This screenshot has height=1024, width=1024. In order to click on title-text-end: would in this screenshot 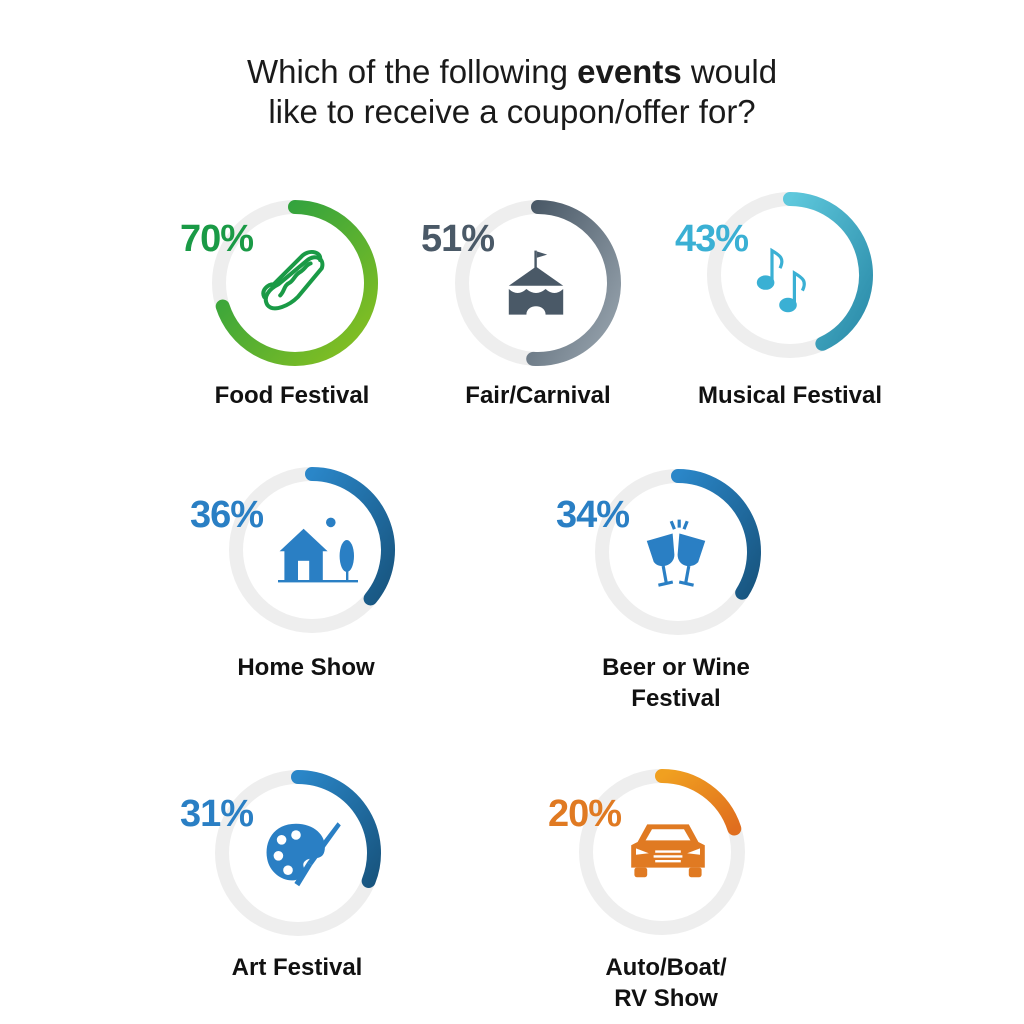, I will do `click(729, 71)`.